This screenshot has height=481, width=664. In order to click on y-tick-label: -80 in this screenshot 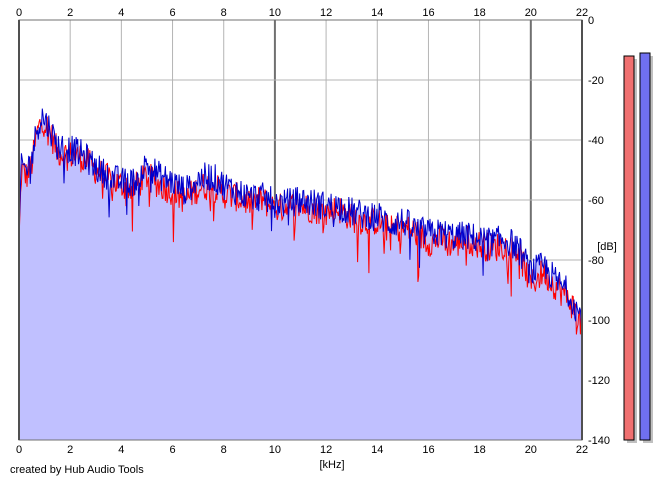, I will do `click(596, 261)`.